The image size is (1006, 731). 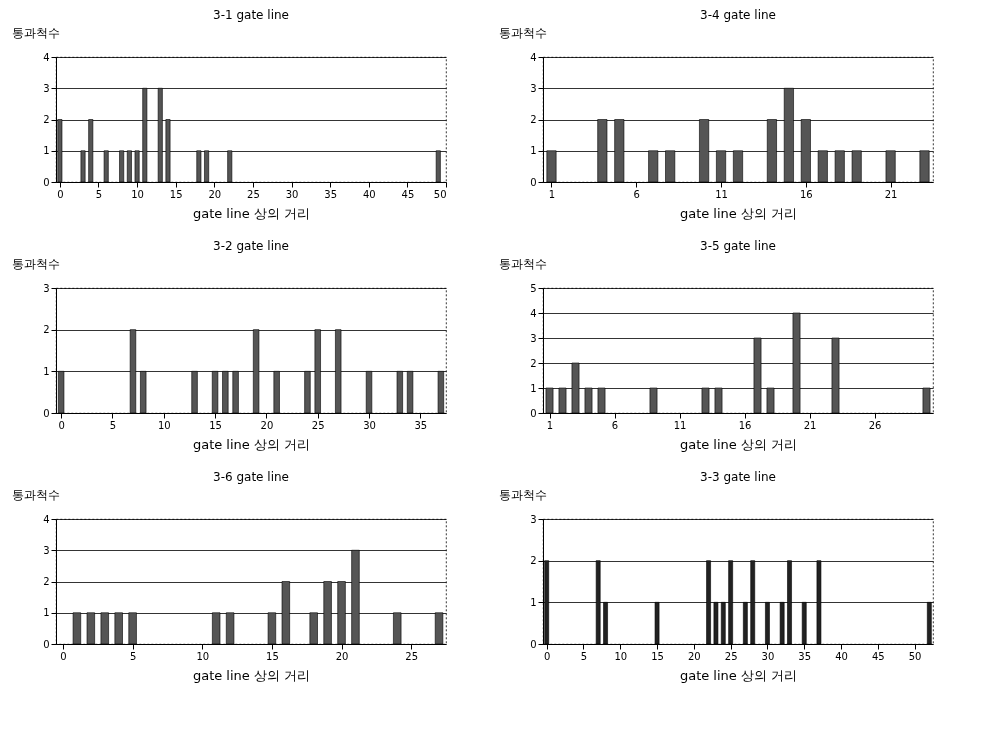 I want to click on chart-title: 3-3 gate line, so click(x=738, y=477).